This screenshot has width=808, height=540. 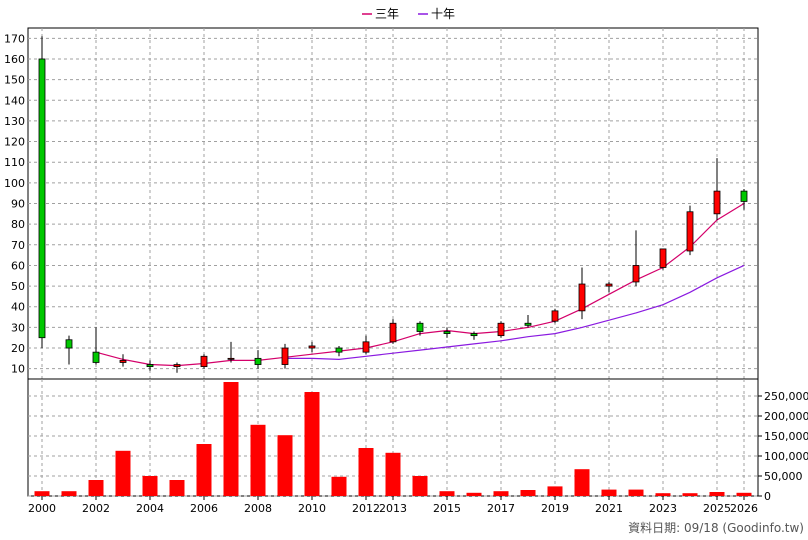 I want to click on x-tick-label: 2015, so click(x=447, y=508).